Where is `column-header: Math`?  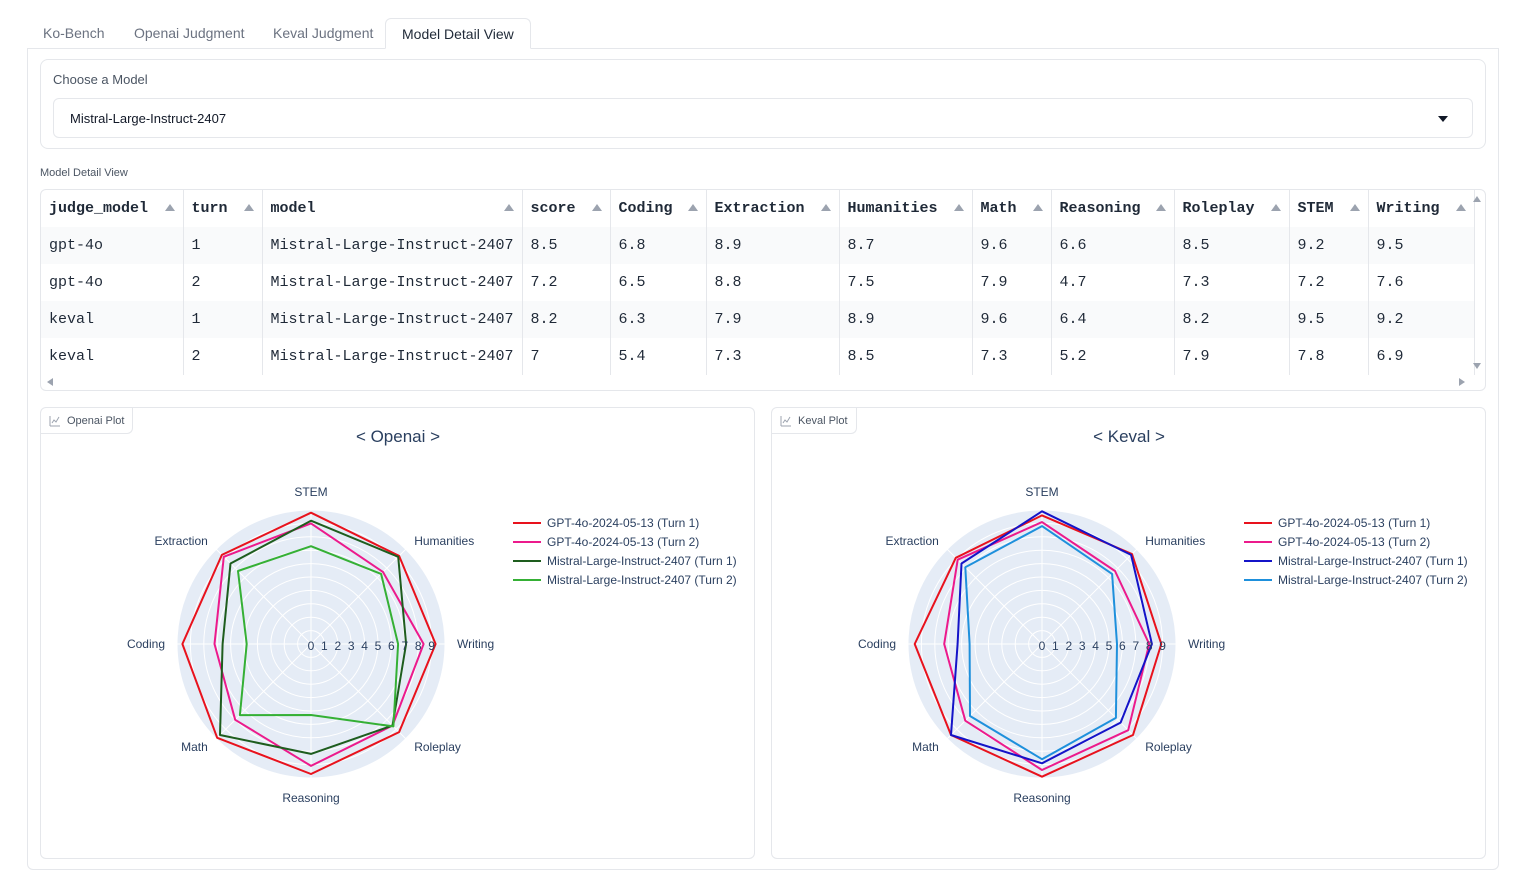
column-header: Math is located at coordinates (1012, 208).